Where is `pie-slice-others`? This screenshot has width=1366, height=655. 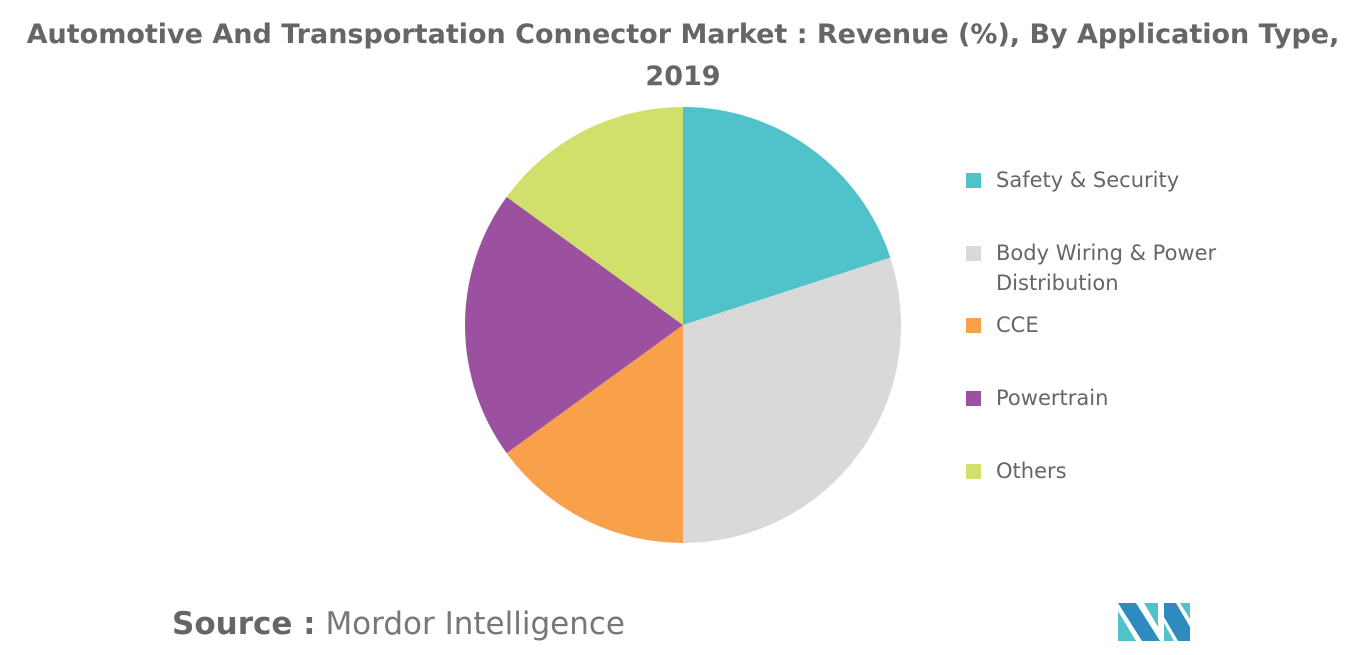 pie-slice-others is located at coordinates (594, 215).